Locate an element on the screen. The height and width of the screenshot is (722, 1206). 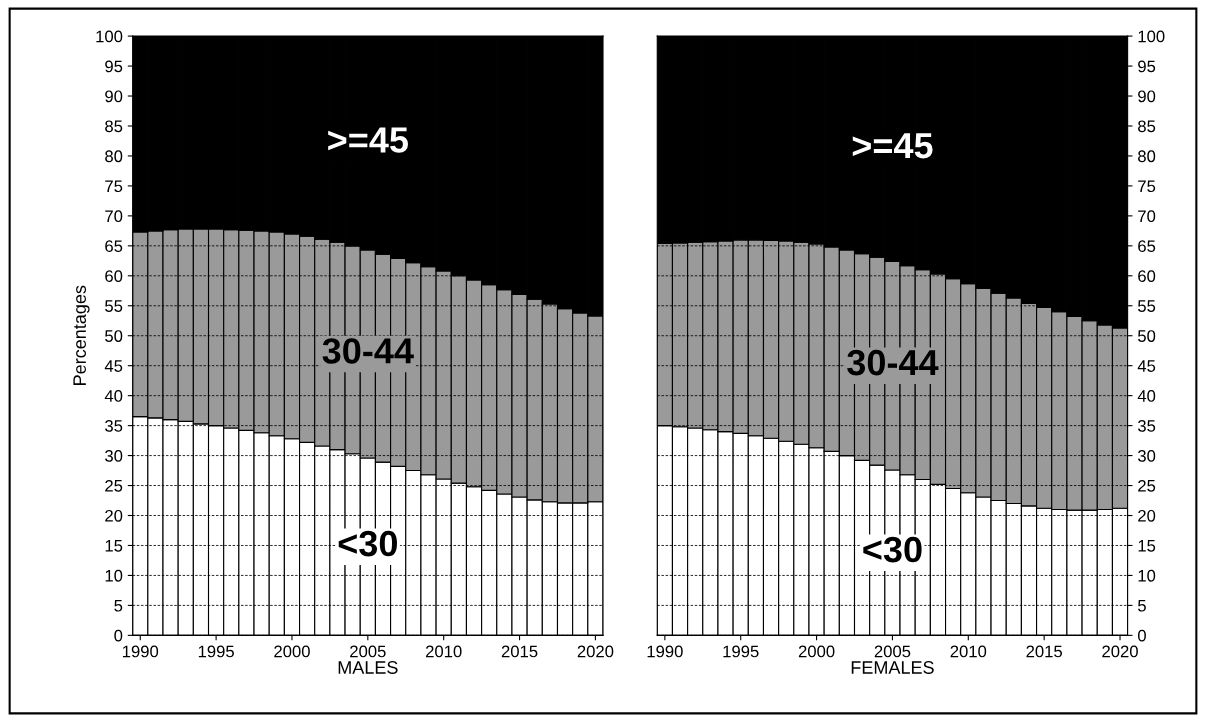
y-axis-title: Percentages is located at coordinates (81, 335).